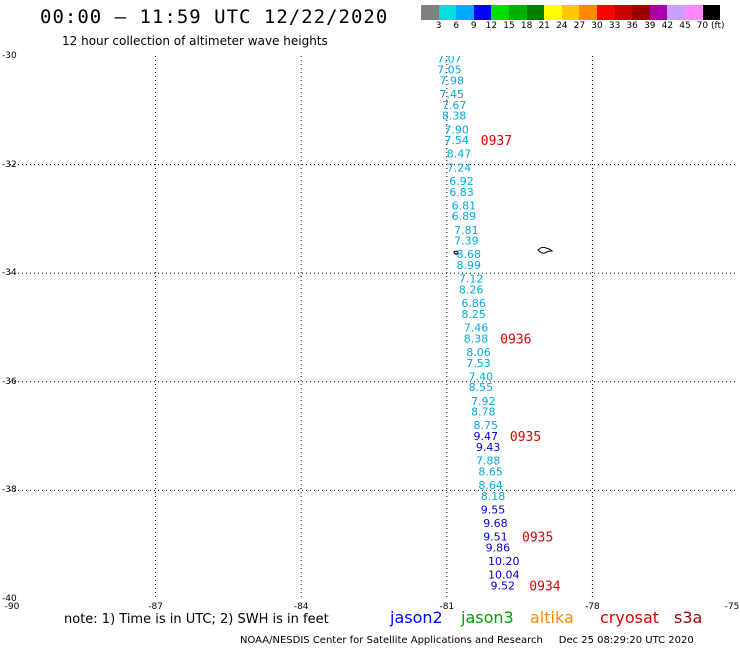  What do you see at coordinates (485, 436) in the screenshot?
I see `wave-height-value: 9.47` at bounding box center [485, 436].